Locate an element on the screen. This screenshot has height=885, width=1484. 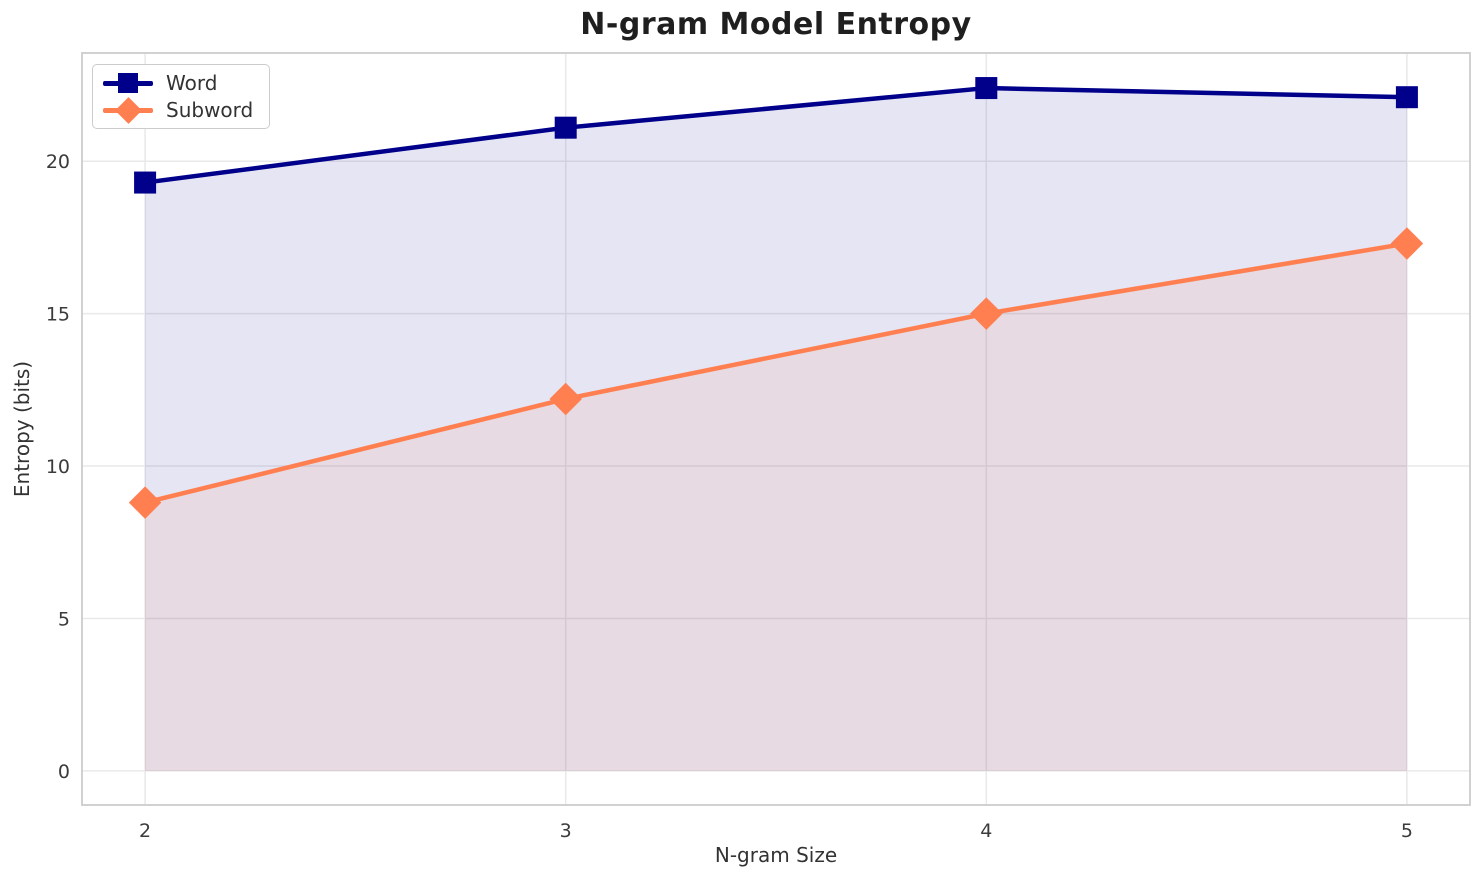
x-tick-label: 3 is located at coordinates (566, 831).